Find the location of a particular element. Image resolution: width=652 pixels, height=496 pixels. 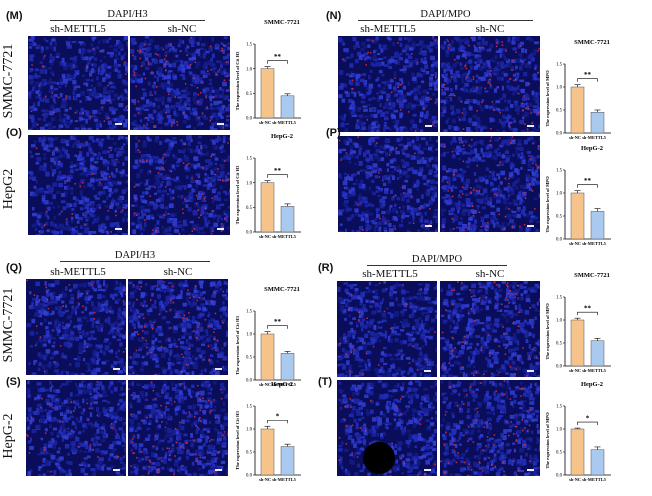

micrograph-n-sh-nc is located at coordinates (490, 84).